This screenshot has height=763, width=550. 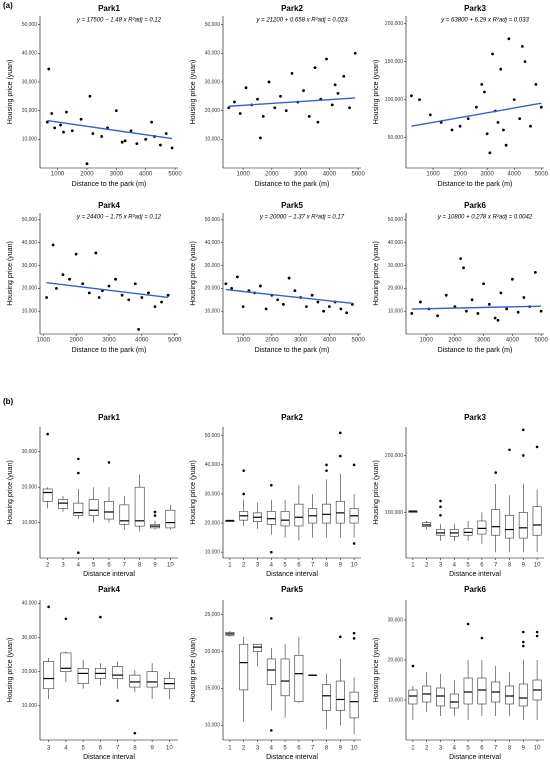 I want to click on chart-title: Park6, so click(x=475, y=205).